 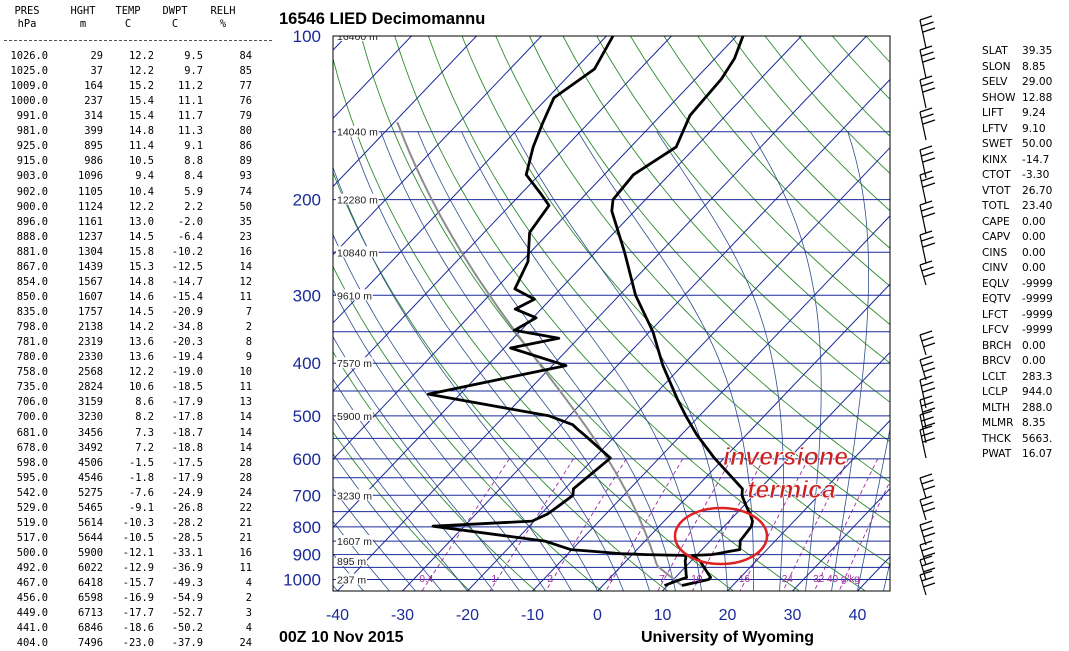 I want to click on table-cell: -34.8, so click(x=187, y=327).